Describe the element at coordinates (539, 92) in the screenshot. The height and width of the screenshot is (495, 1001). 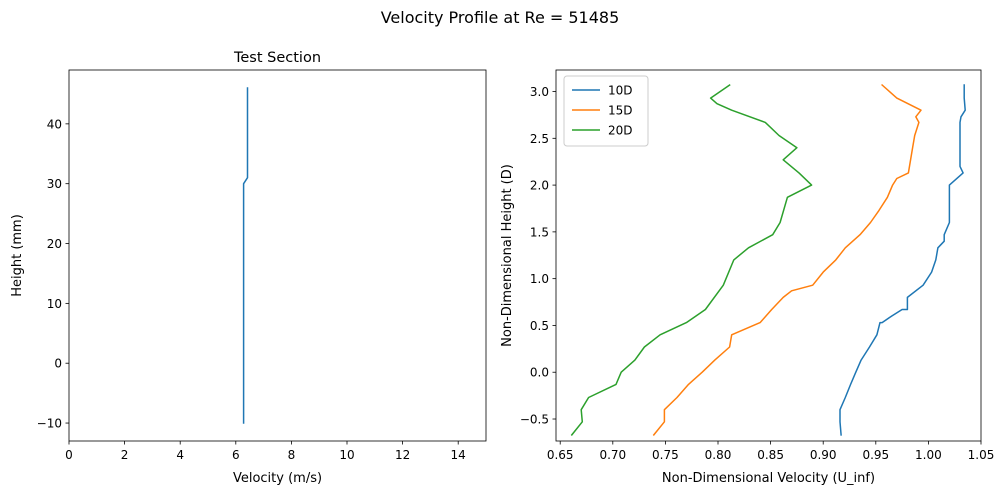
I see `chart2-y-tick-label: 3.0` at that location.